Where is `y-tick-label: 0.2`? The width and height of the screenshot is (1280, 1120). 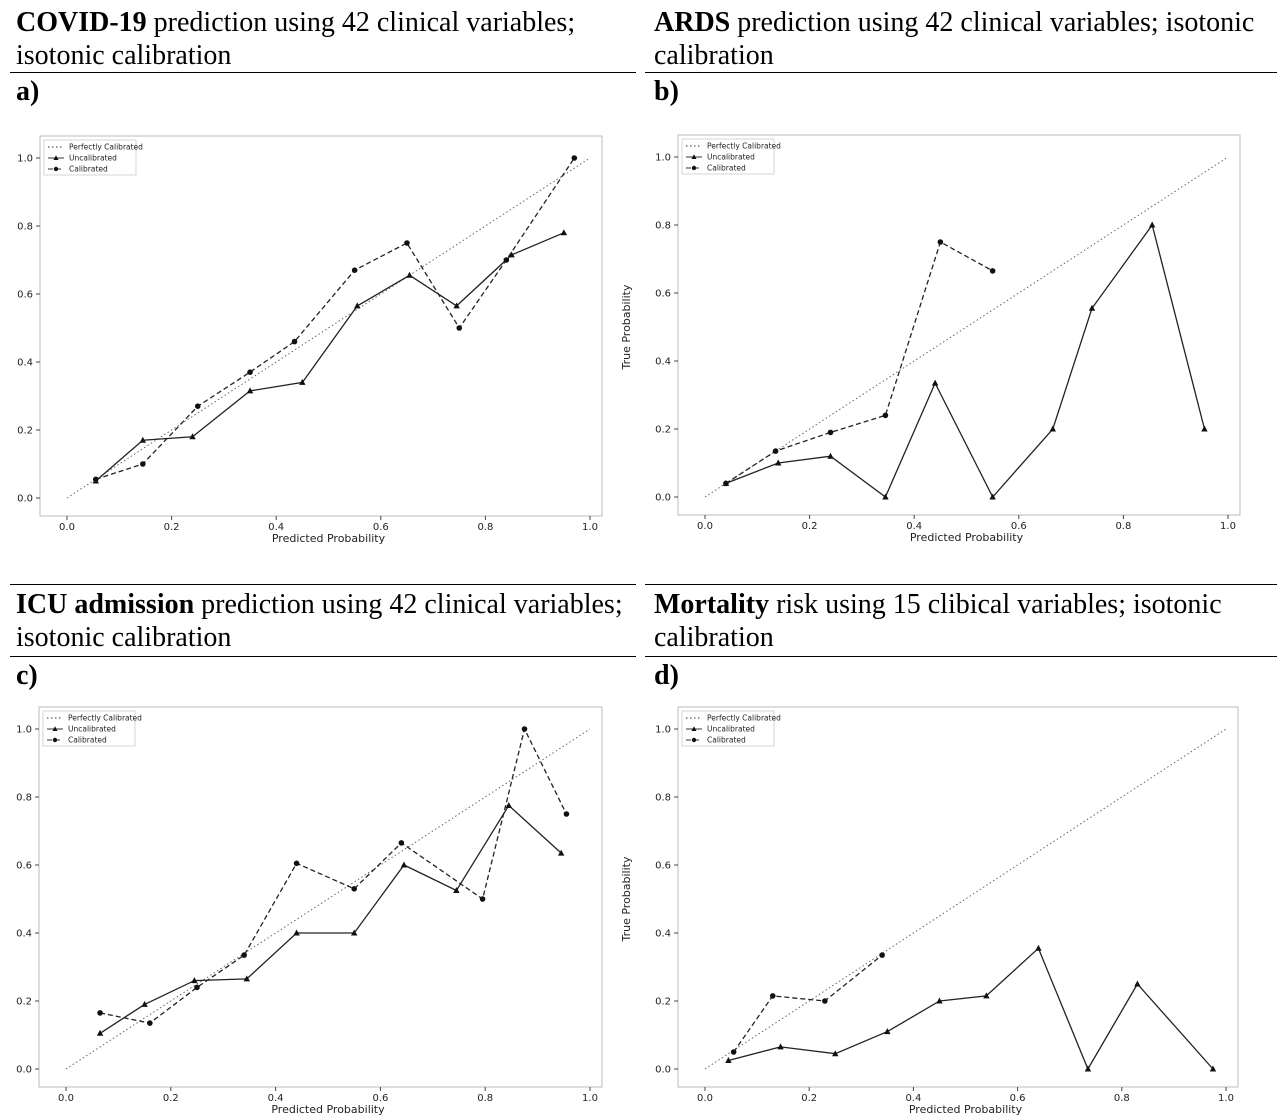 y-tick-label: 0.2 is located at coordinates (663, 1002).